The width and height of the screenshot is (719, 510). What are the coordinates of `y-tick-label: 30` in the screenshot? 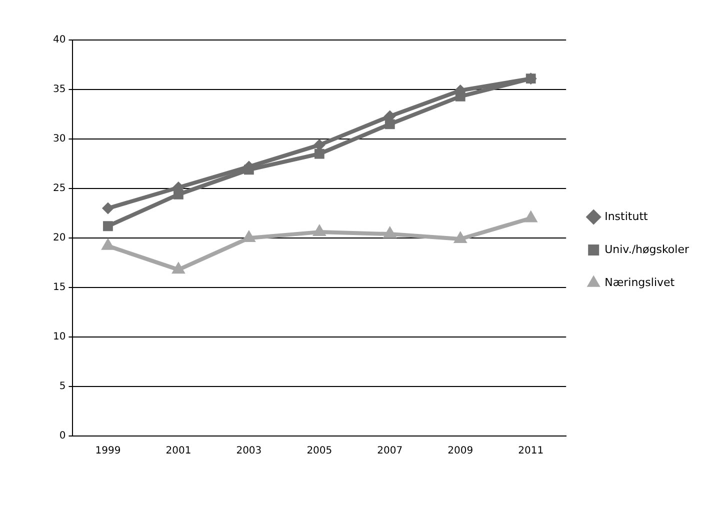 It's located at (59, 139).